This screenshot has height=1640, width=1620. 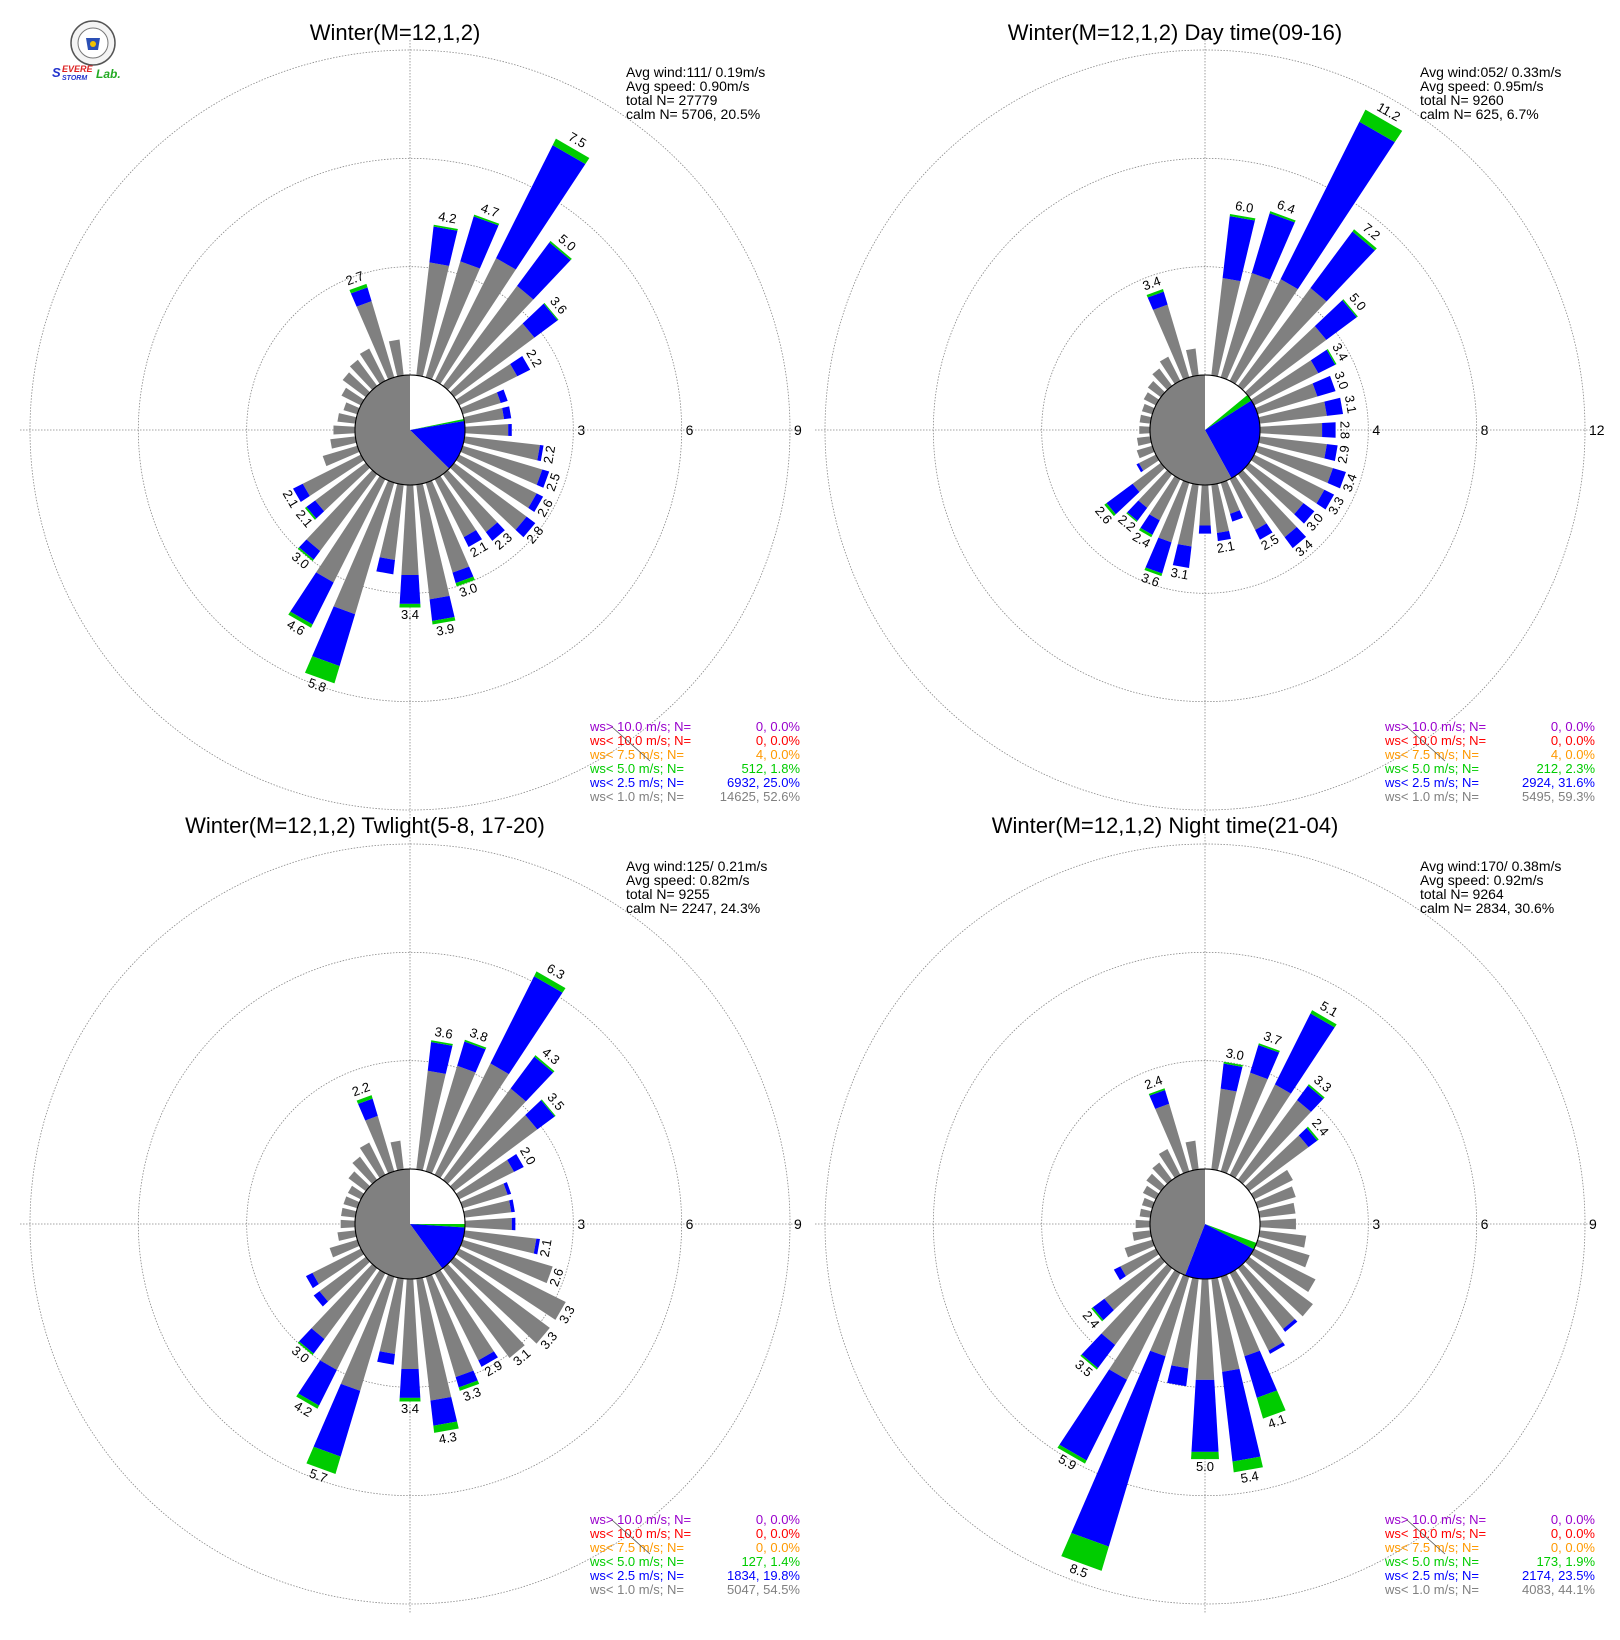 What do you see at coordinates (1351, 404) in the screenshot?
I see `bar-label: 3.1` at bounding box center [1351, 404].